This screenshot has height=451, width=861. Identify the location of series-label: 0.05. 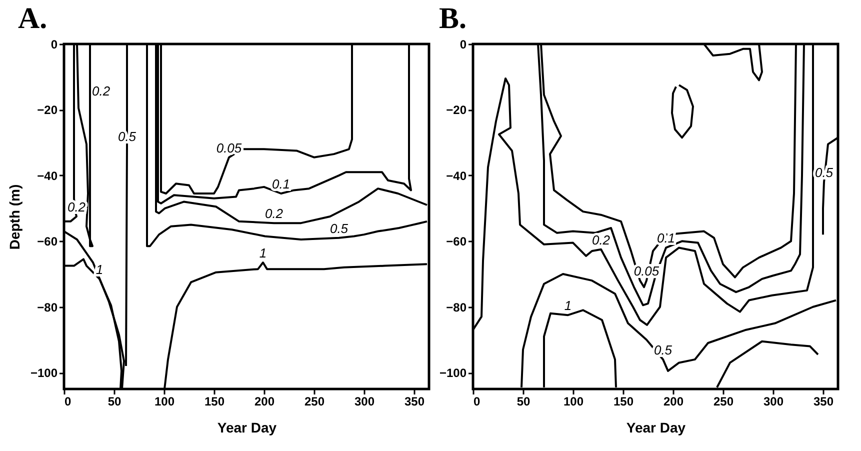
(229, 148).